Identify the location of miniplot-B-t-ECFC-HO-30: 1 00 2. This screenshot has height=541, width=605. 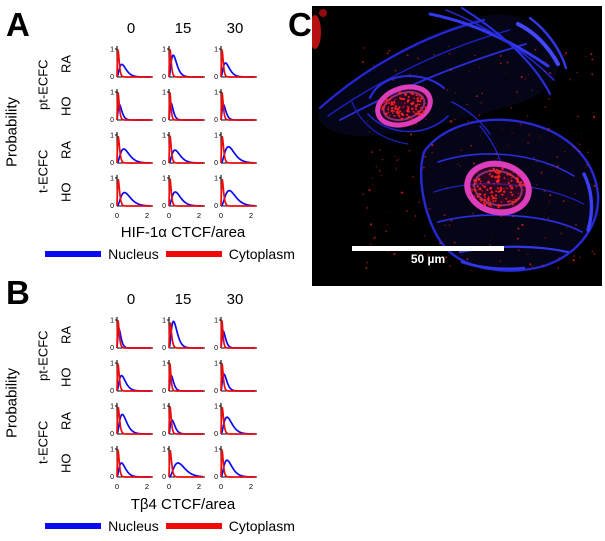
(235, 468).